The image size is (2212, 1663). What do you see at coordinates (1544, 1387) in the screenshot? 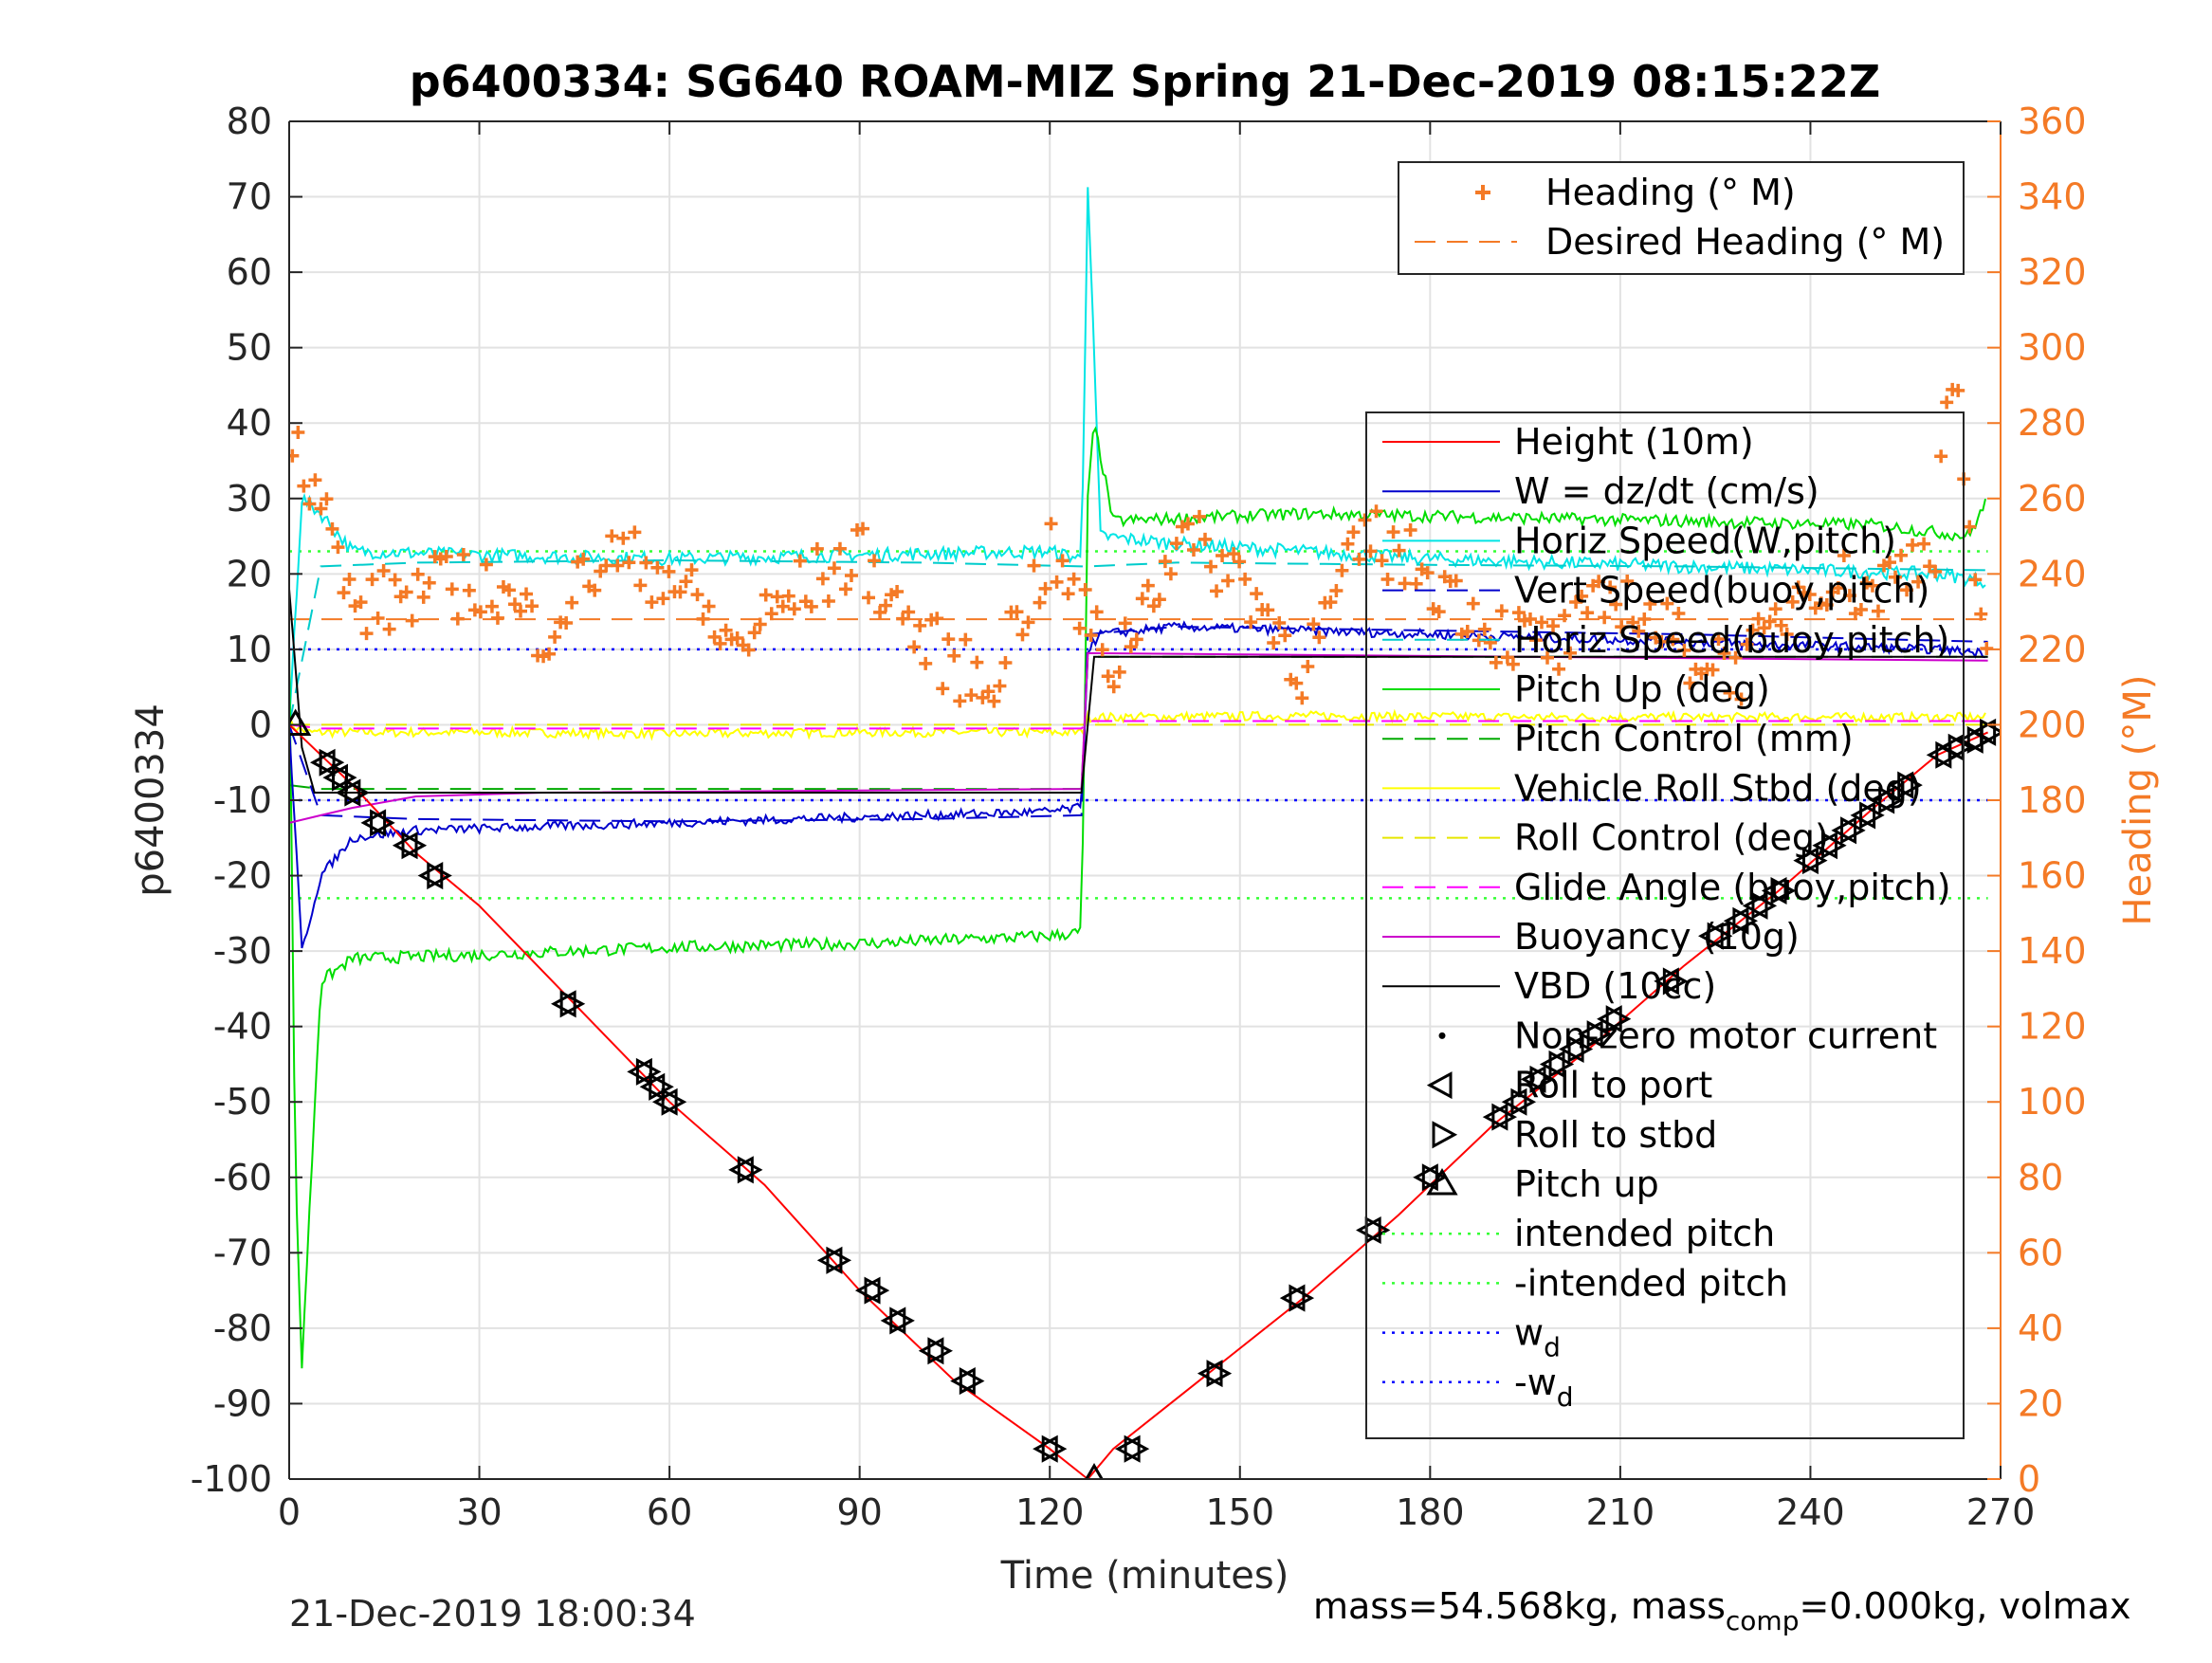
I see `legend-label: -wd` at bounding box center [1544, 1387].